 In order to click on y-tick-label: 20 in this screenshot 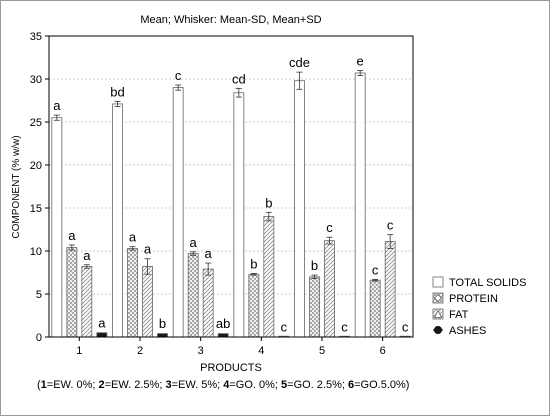, I will do `click(36, 166)`.